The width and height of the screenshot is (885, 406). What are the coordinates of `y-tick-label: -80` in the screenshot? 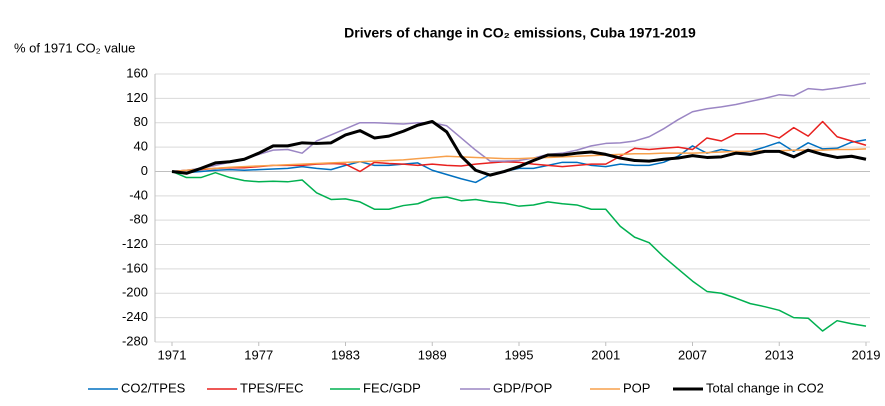 It's located at (138, 219).